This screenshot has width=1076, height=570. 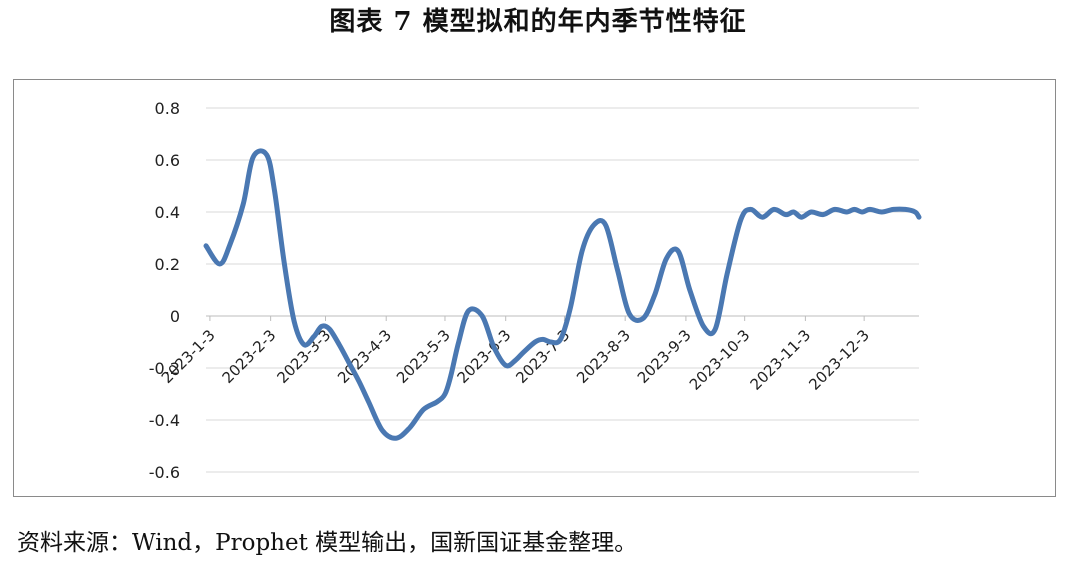 What do you see at coordinates (167, 108) in the screenshot?
I see `y-tick-label: 0.8` at bounding box center [167, 108].